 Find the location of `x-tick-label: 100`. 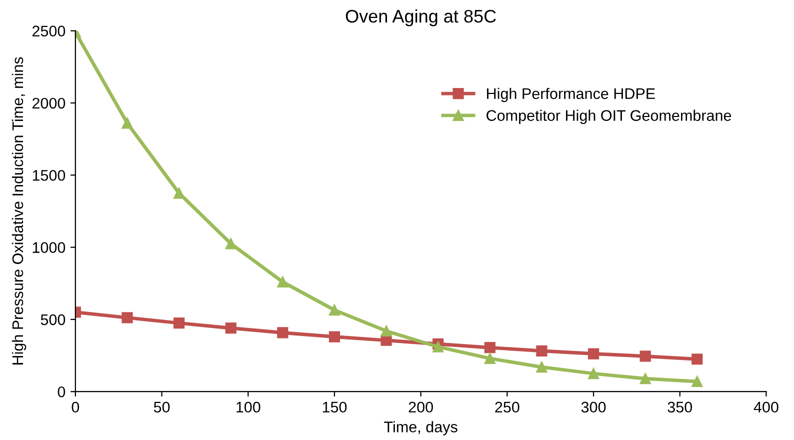

x-tick-label: 100 is located at coordinates (248, 407).